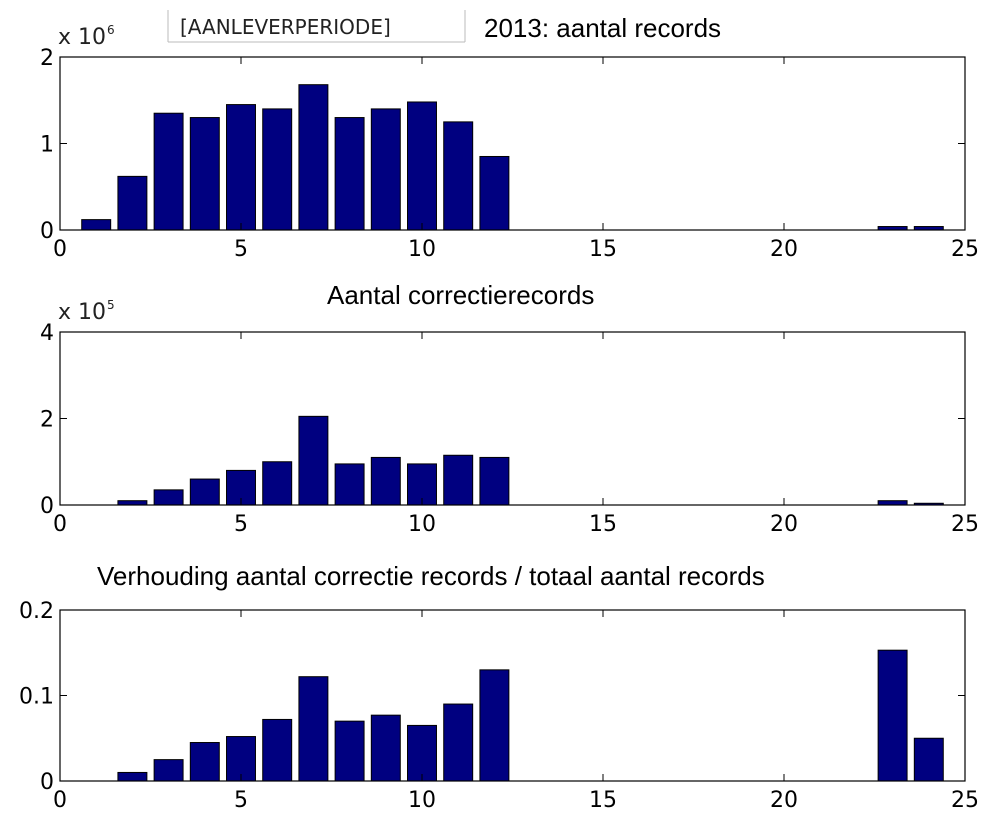 This screenshot has height=823, width=982. Describe the element at coordinates (241, 249) in the screenshot. I see `x-tick-label-0-5: 5` at that location.